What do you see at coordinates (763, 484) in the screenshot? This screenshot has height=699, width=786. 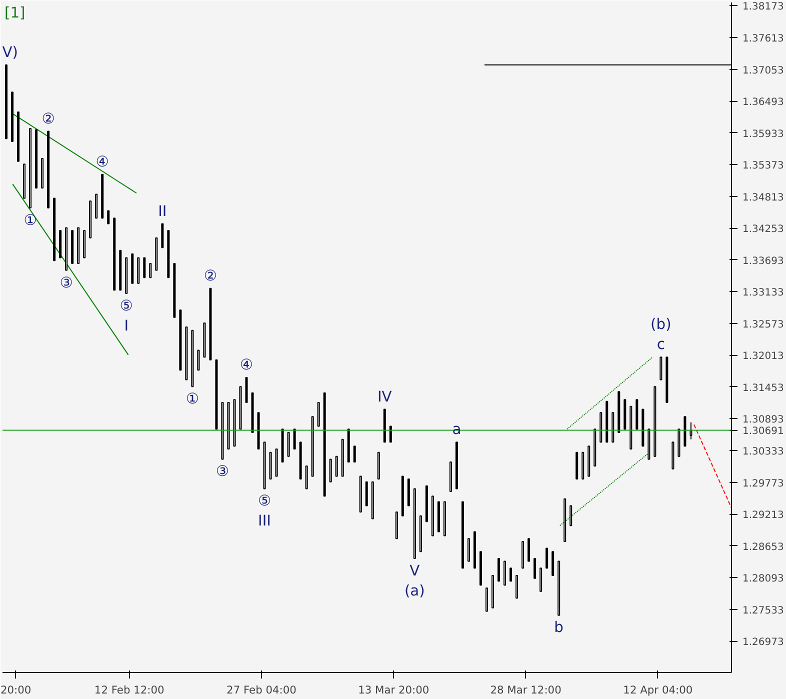 I see `y-tick-label: 1.29773` at bounding box center [763, 484].